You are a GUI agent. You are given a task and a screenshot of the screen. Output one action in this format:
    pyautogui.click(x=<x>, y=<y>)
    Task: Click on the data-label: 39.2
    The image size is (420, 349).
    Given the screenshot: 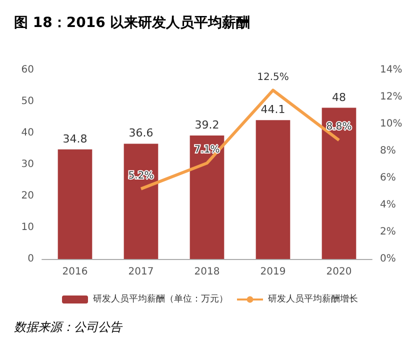 What is the action you would take?
    pyautogui.click(x=207, y=125)
    